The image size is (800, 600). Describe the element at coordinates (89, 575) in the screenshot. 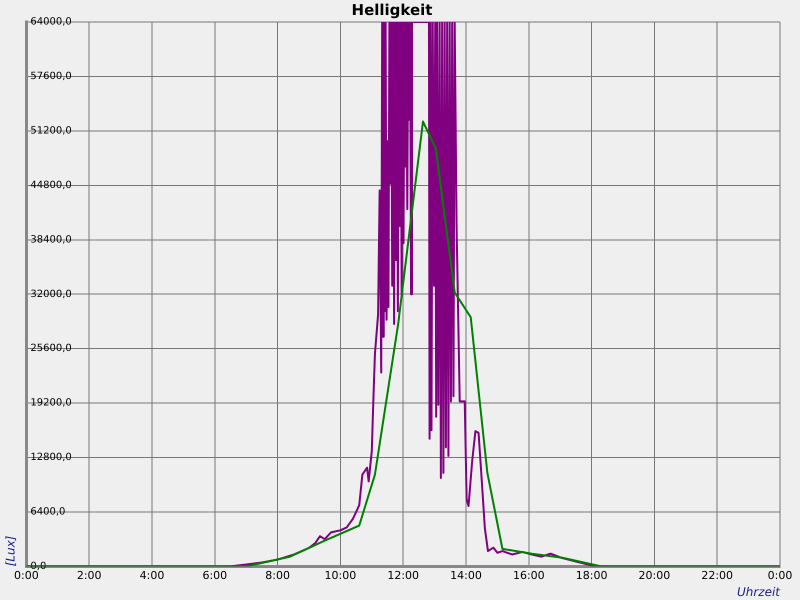

I see `x-tick-label: 2:00` at that location.